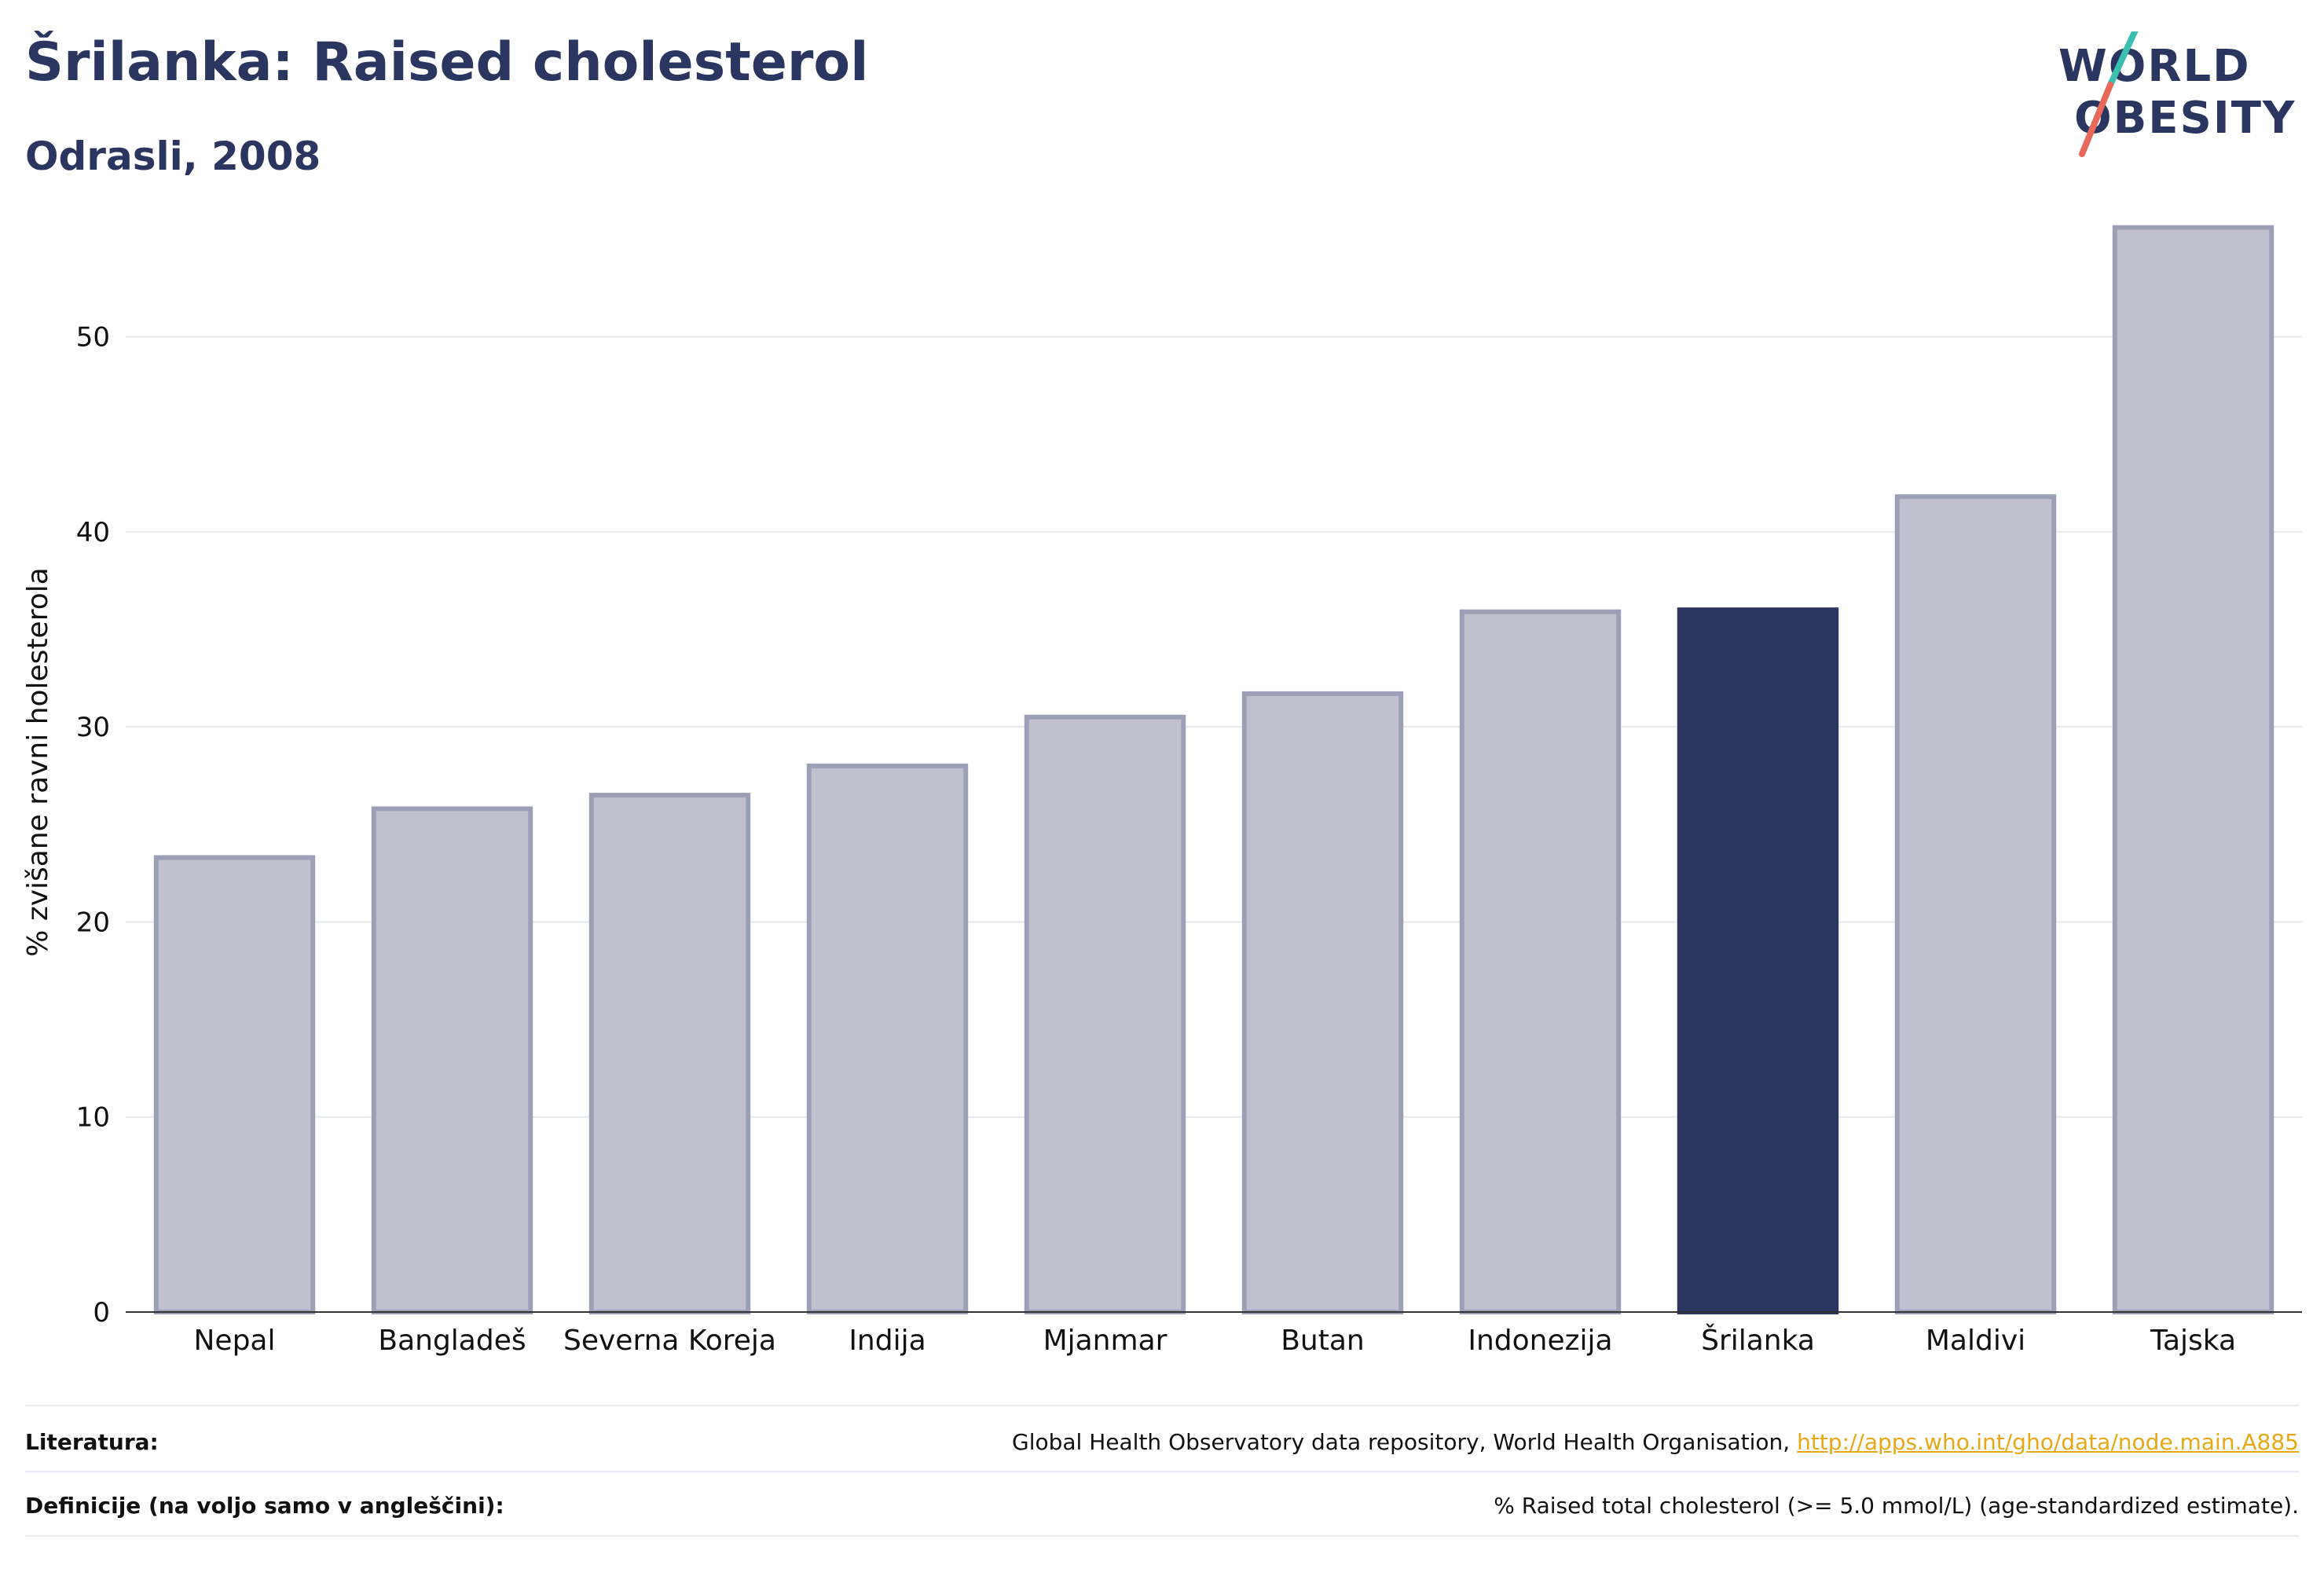 The width and height of the screenshot is (2324, 1576). What do you see at coordinates (93, 825) in the screenshot?
I see `y-axis-ticks: 0 10 20 30 40 50` at bounding box center [93, 825].